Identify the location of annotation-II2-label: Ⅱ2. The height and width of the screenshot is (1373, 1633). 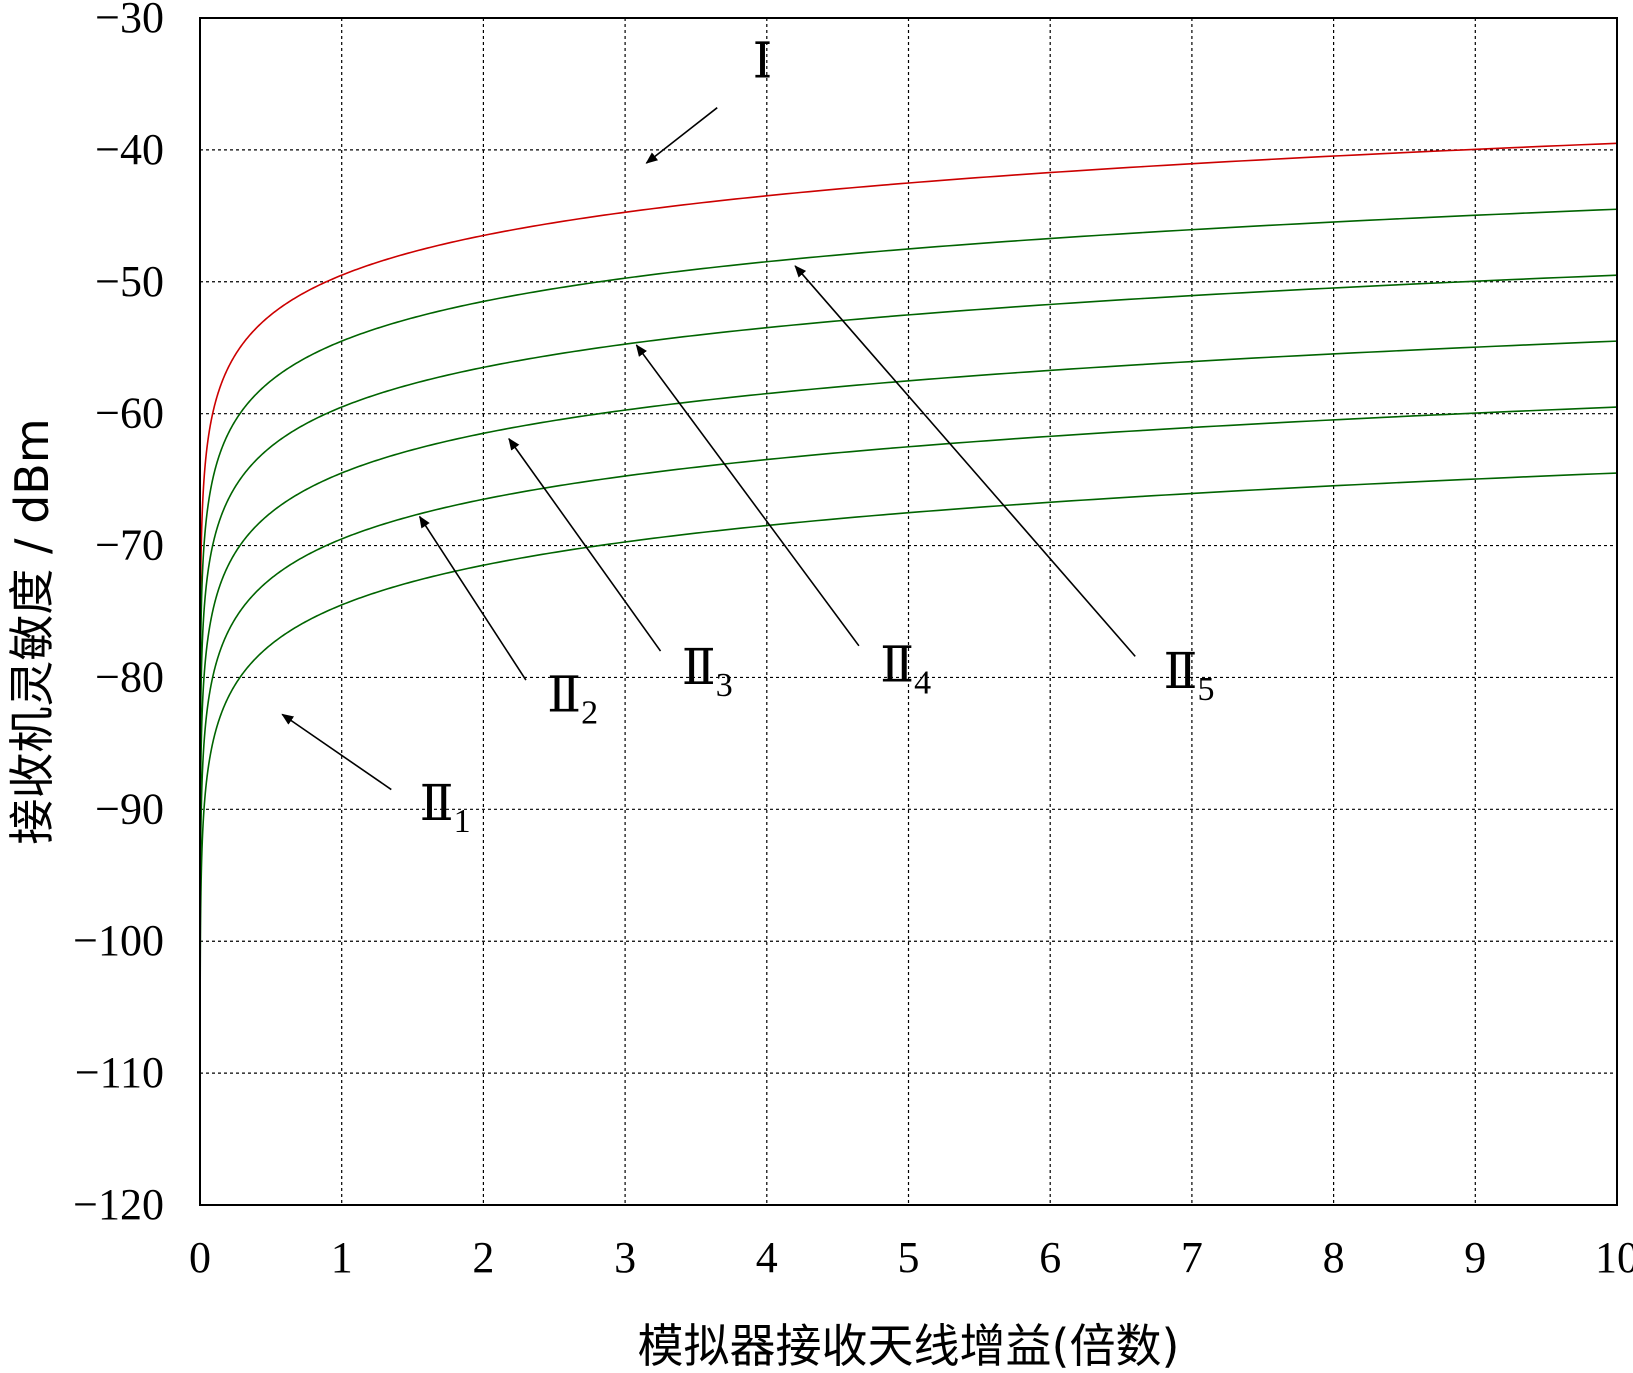
(572, 699).